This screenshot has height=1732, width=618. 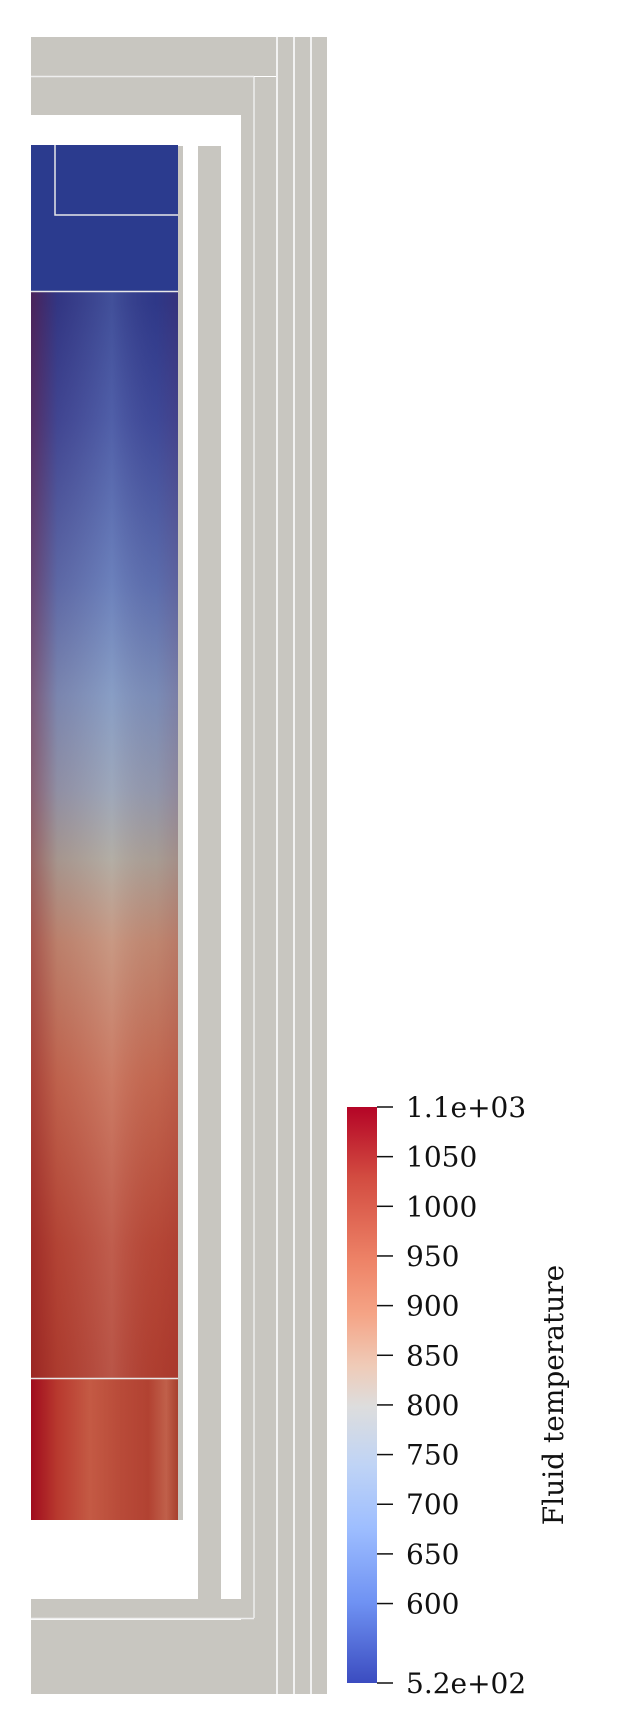 I want to click on colorbar-tick-label: 900, so click(x=432, y=1306).